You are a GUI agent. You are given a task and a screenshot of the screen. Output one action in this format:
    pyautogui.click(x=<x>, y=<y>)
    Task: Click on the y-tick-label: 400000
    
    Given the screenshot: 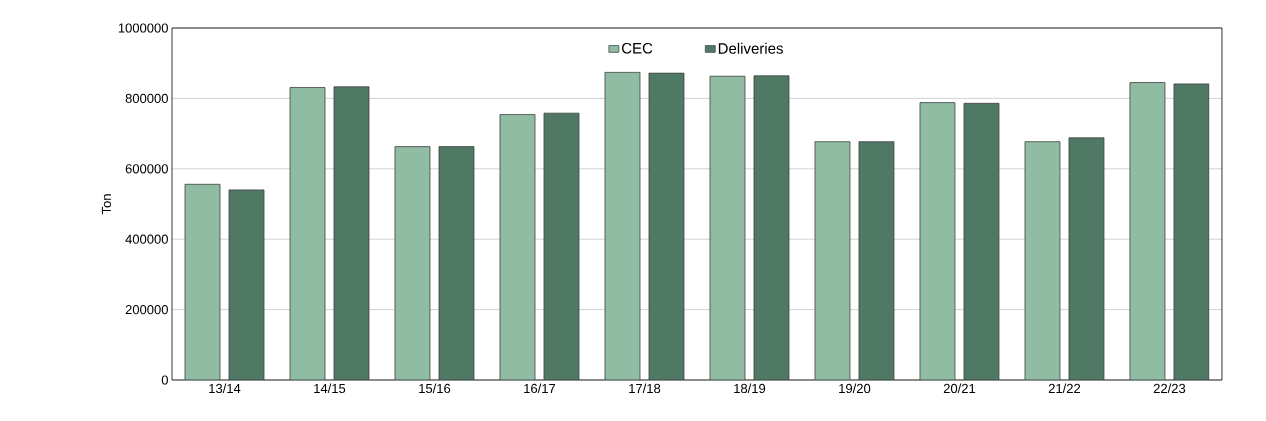 What is the action you would take?
    pyautogui.click(x=146, y=239)
    